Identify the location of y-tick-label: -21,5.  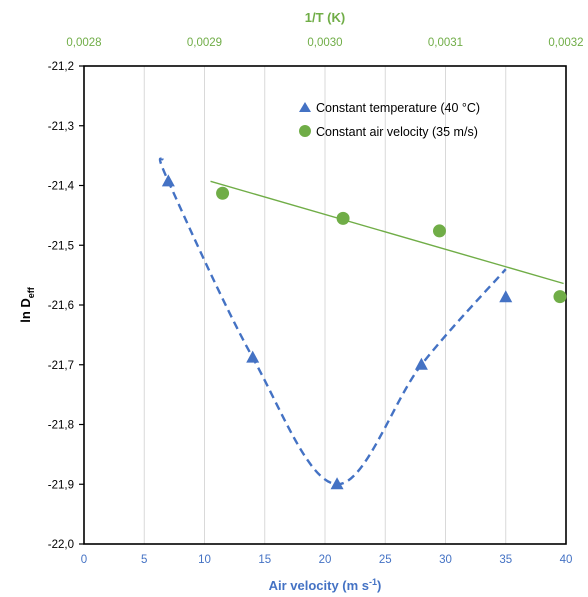
(61, 246).